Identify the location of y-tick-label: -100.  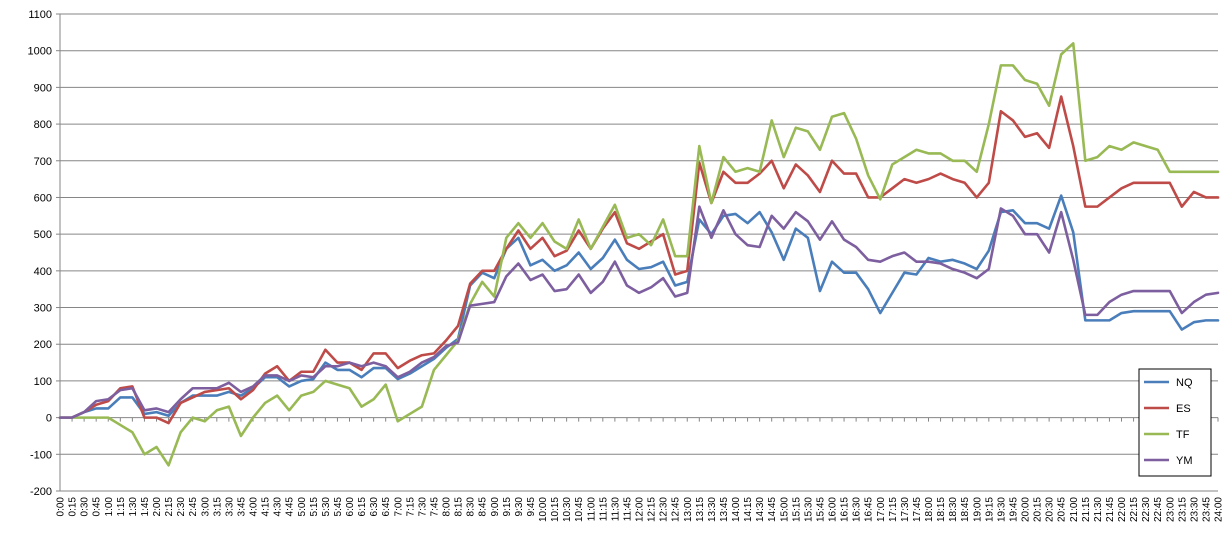
(41, 455).